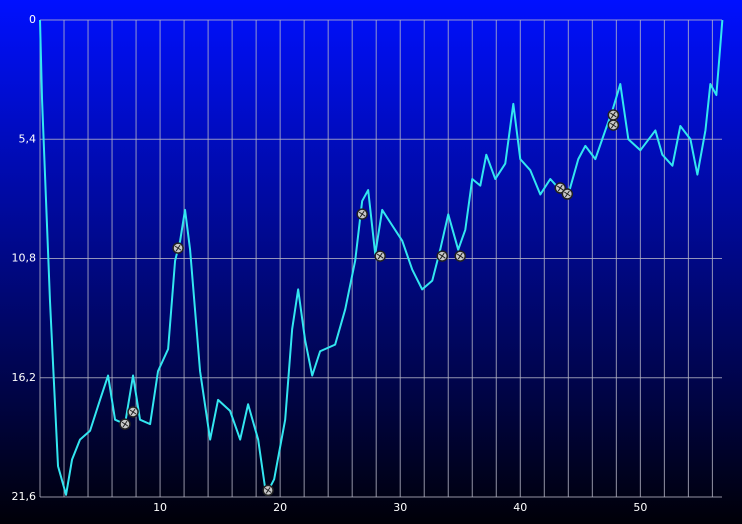 Image resolution: width=742 pixels, height=524 pixels. I want to click on x-tick-label: 50, so click(640, 507).